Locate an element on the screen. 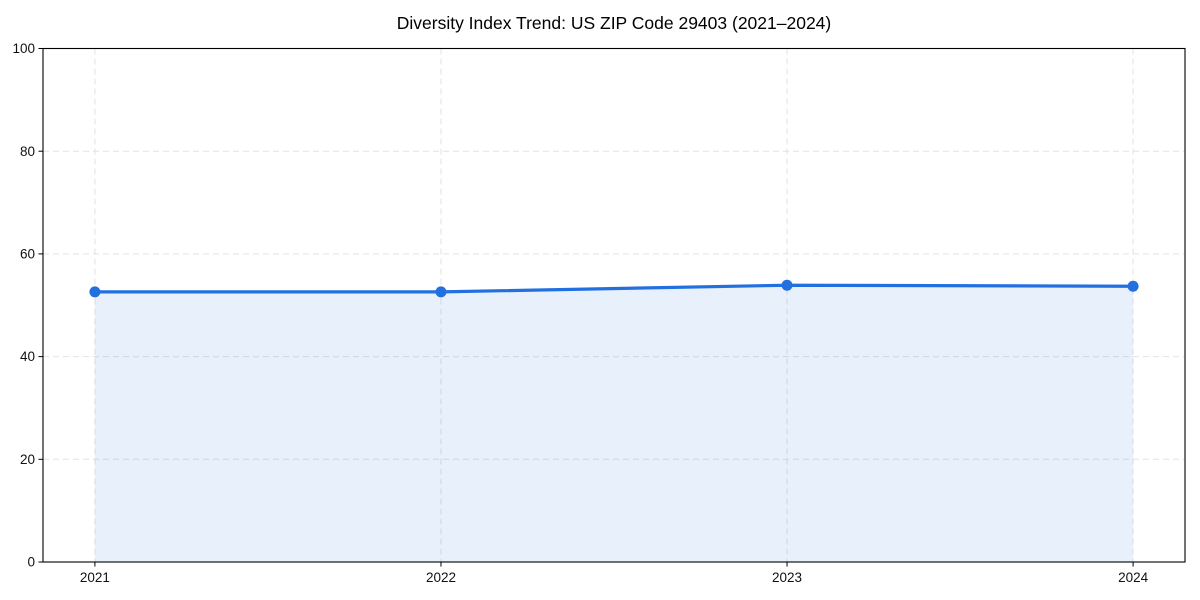 The width and height of the screenshot is (1200, 600). x-tick-label: 2023 is located at coordinates (787, 577).